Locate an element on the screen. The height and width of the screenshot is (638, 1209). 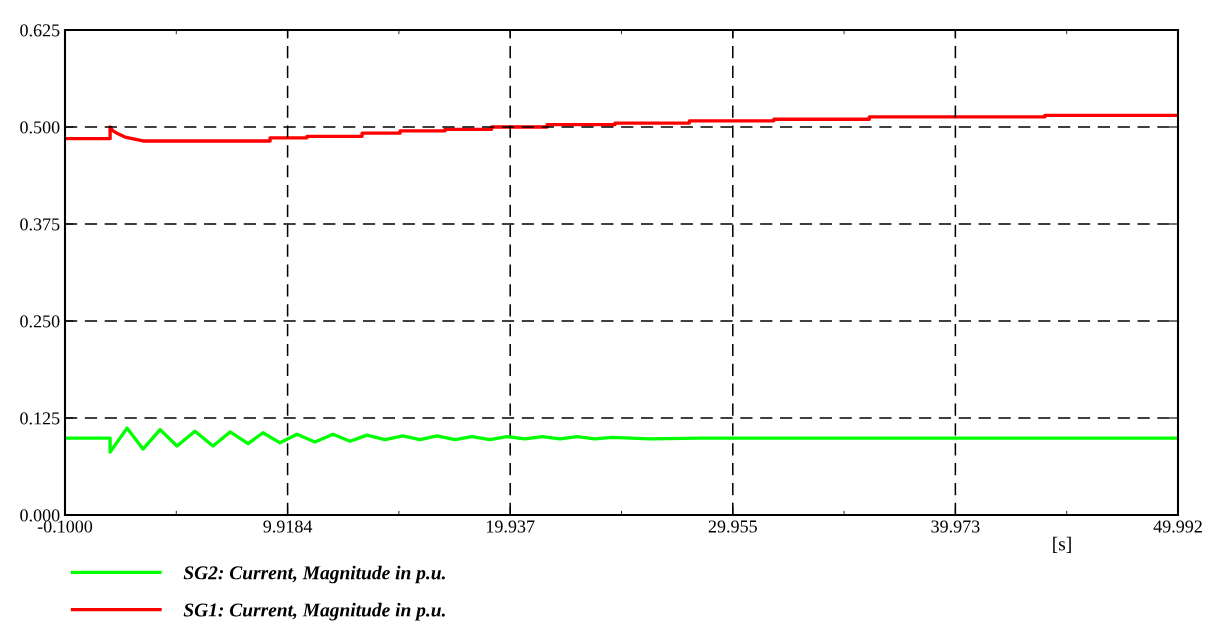
x-axis-title: [s] is located at coordinates (1062, 544).